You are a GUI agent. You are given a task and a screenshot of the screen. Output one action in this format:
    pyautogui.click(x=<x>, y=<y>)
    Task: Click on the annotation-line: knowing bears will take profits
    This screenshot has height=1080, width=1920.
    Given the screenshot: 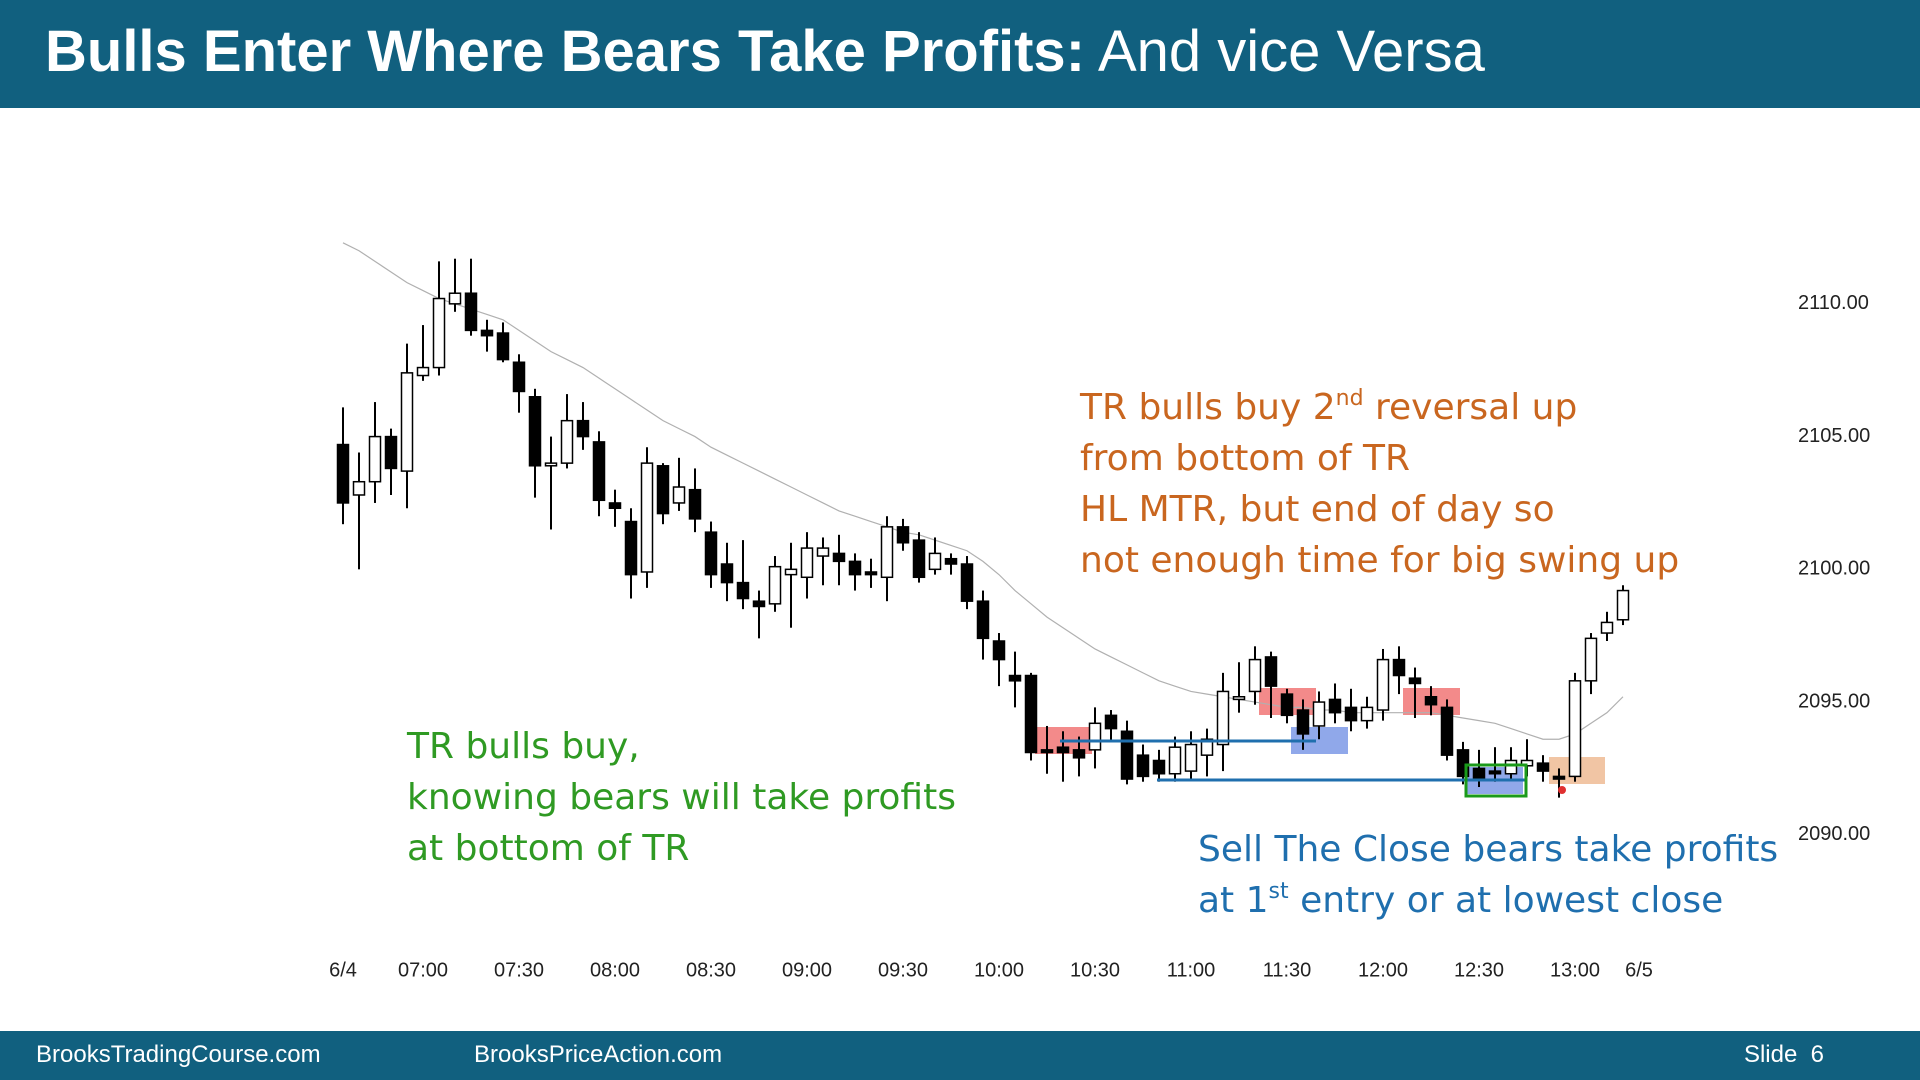 What is the action you would take?
    pyautogui.click(x=681, y=797)
    